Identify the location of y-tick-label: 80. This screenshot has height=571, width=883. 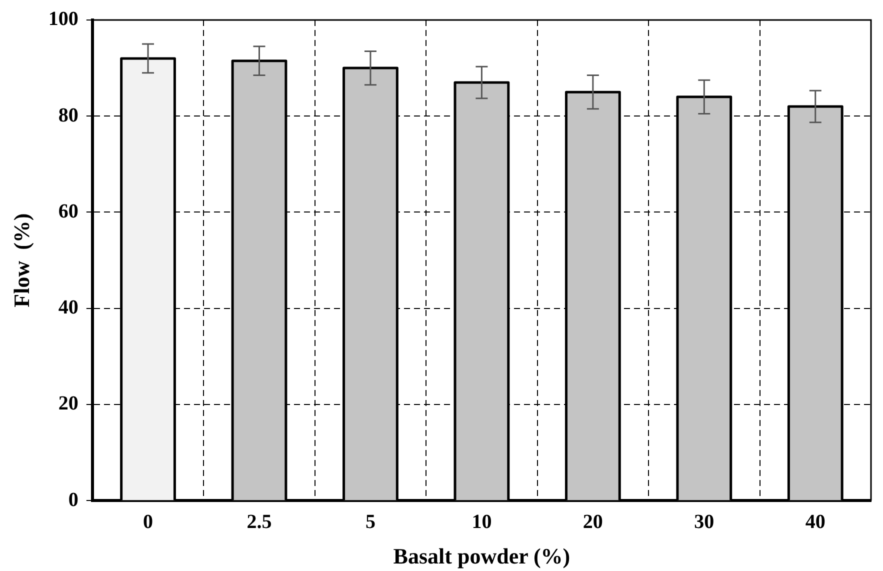
(68, 115).